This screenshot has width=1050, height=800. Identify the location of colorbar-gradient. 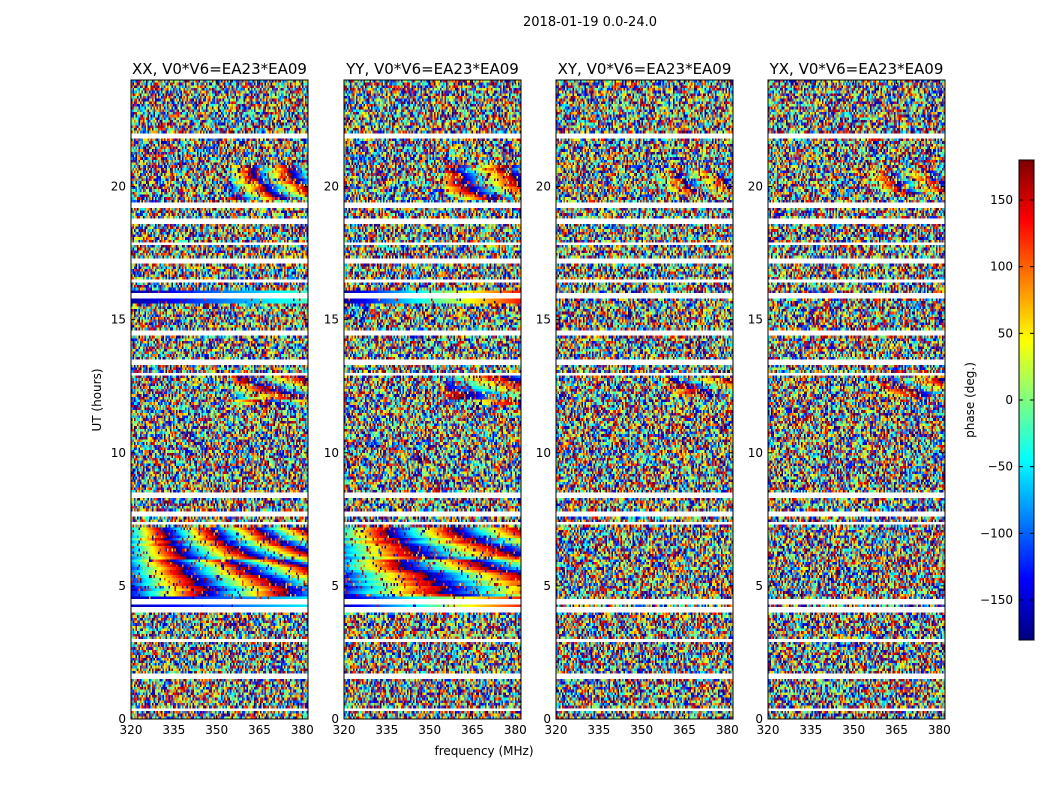
(1026, 400).